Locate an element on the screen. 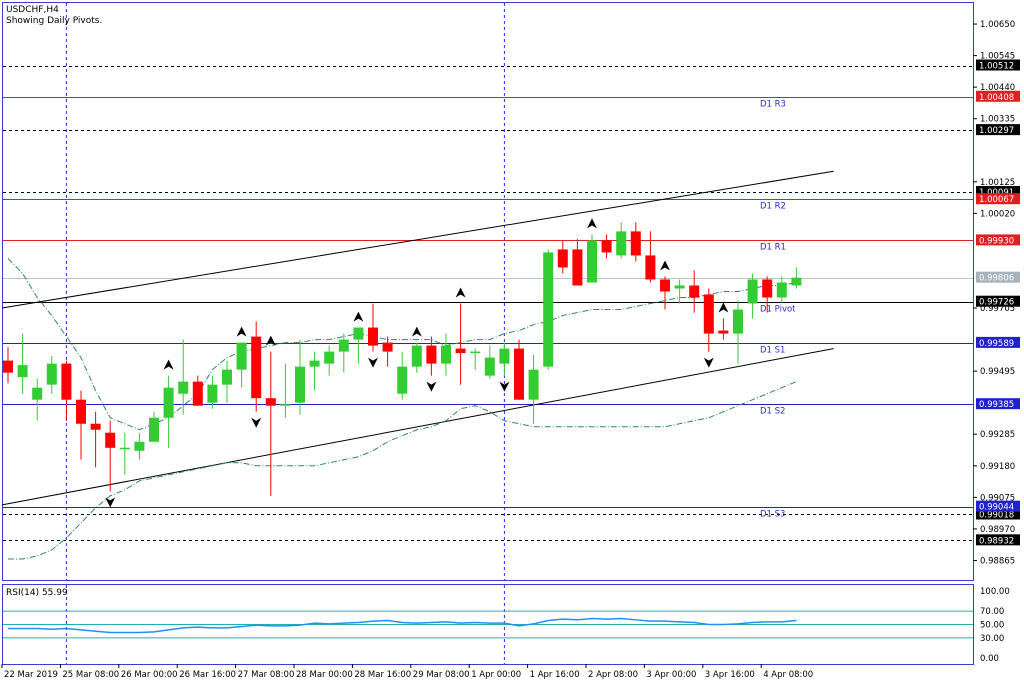 The height and width of the screenshot is (683, 1024). price-tick-label: 1.00440 is located at coordinates (997, 88).